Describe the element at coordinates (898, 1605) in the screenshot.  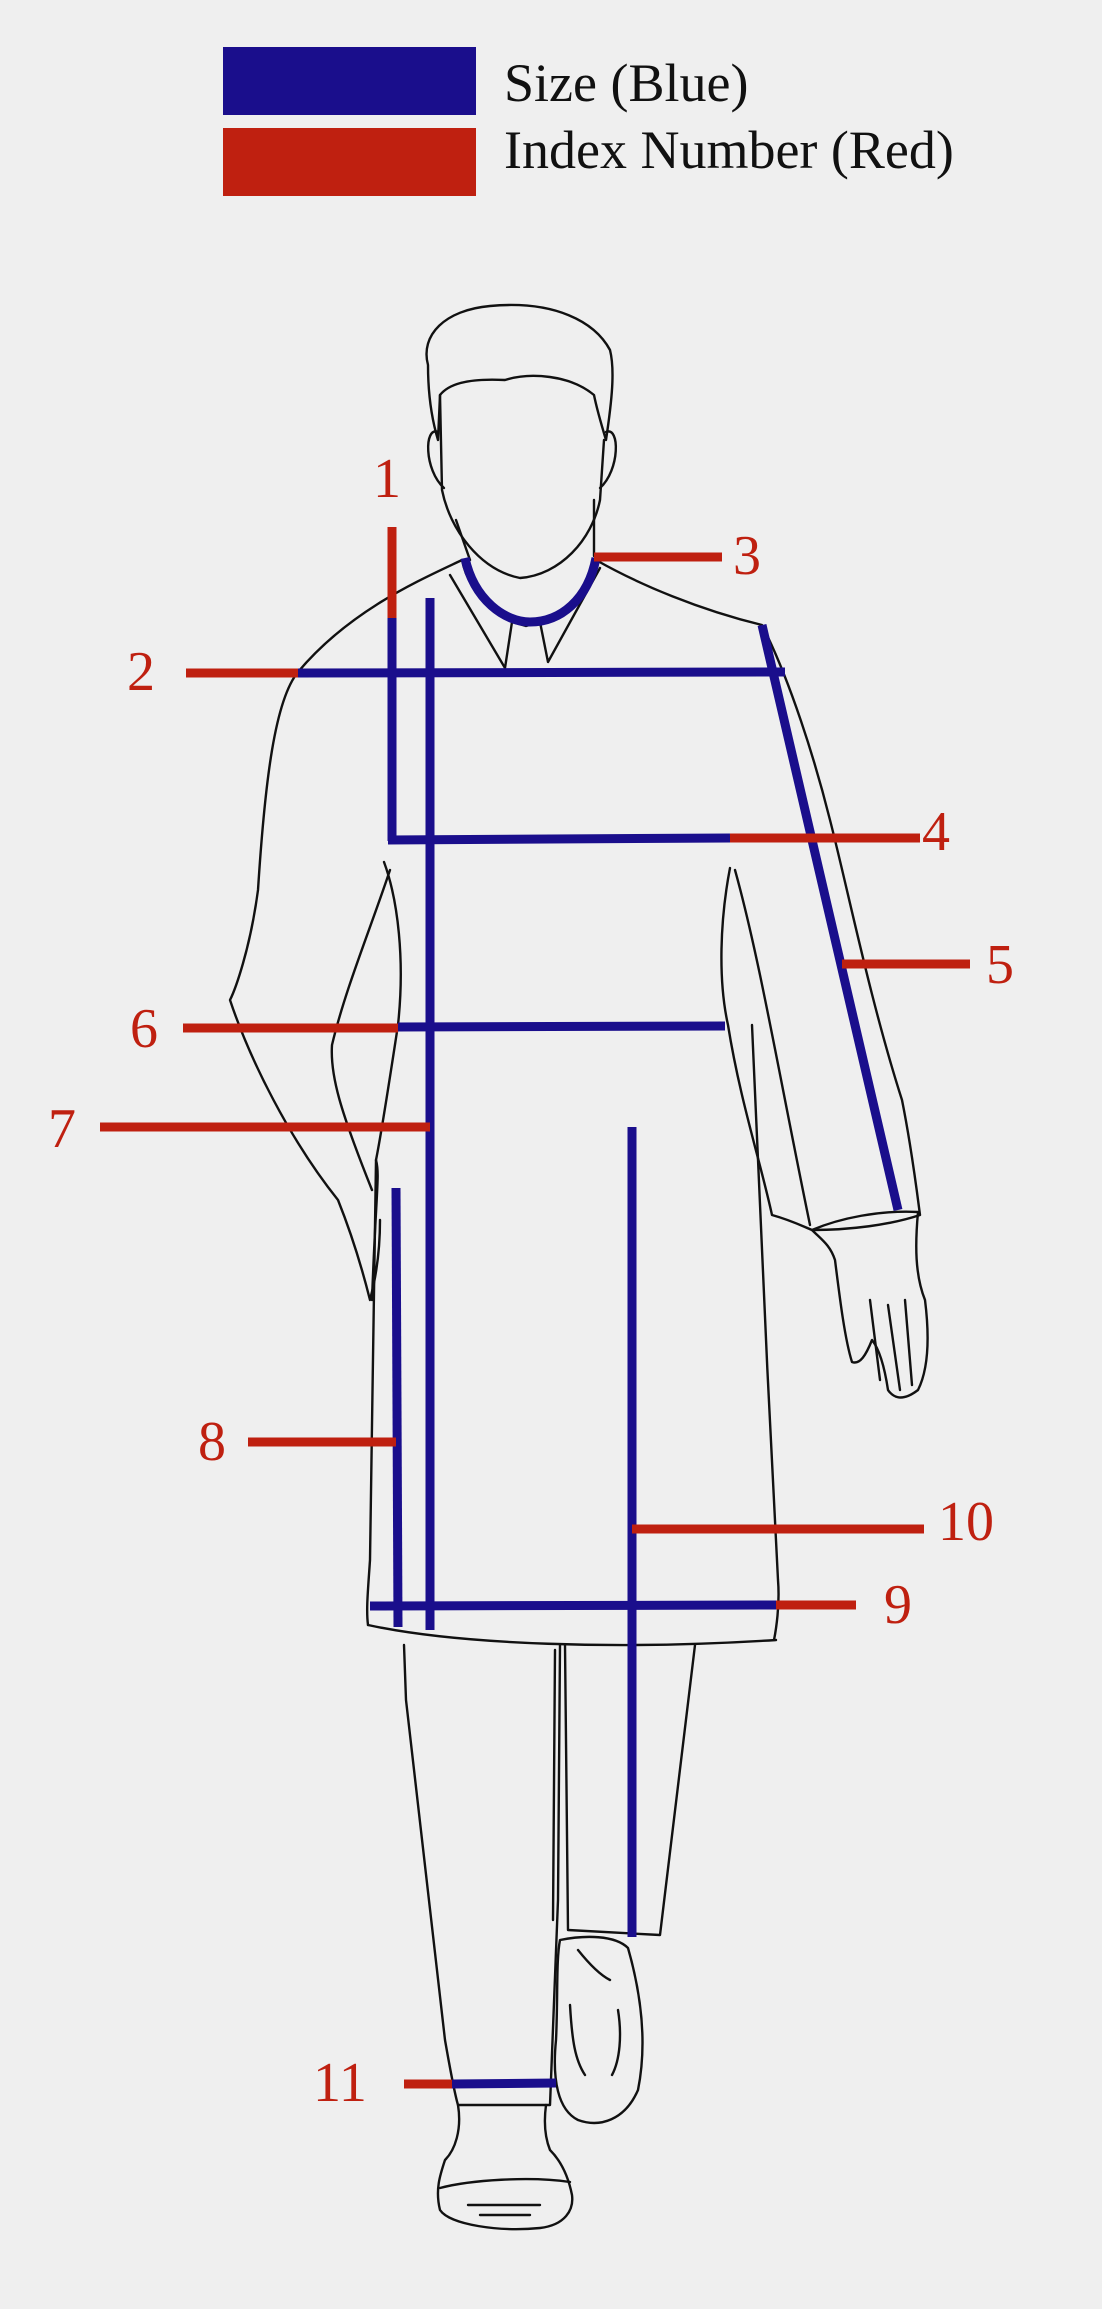
I see `index-number-9: 9` at that location.